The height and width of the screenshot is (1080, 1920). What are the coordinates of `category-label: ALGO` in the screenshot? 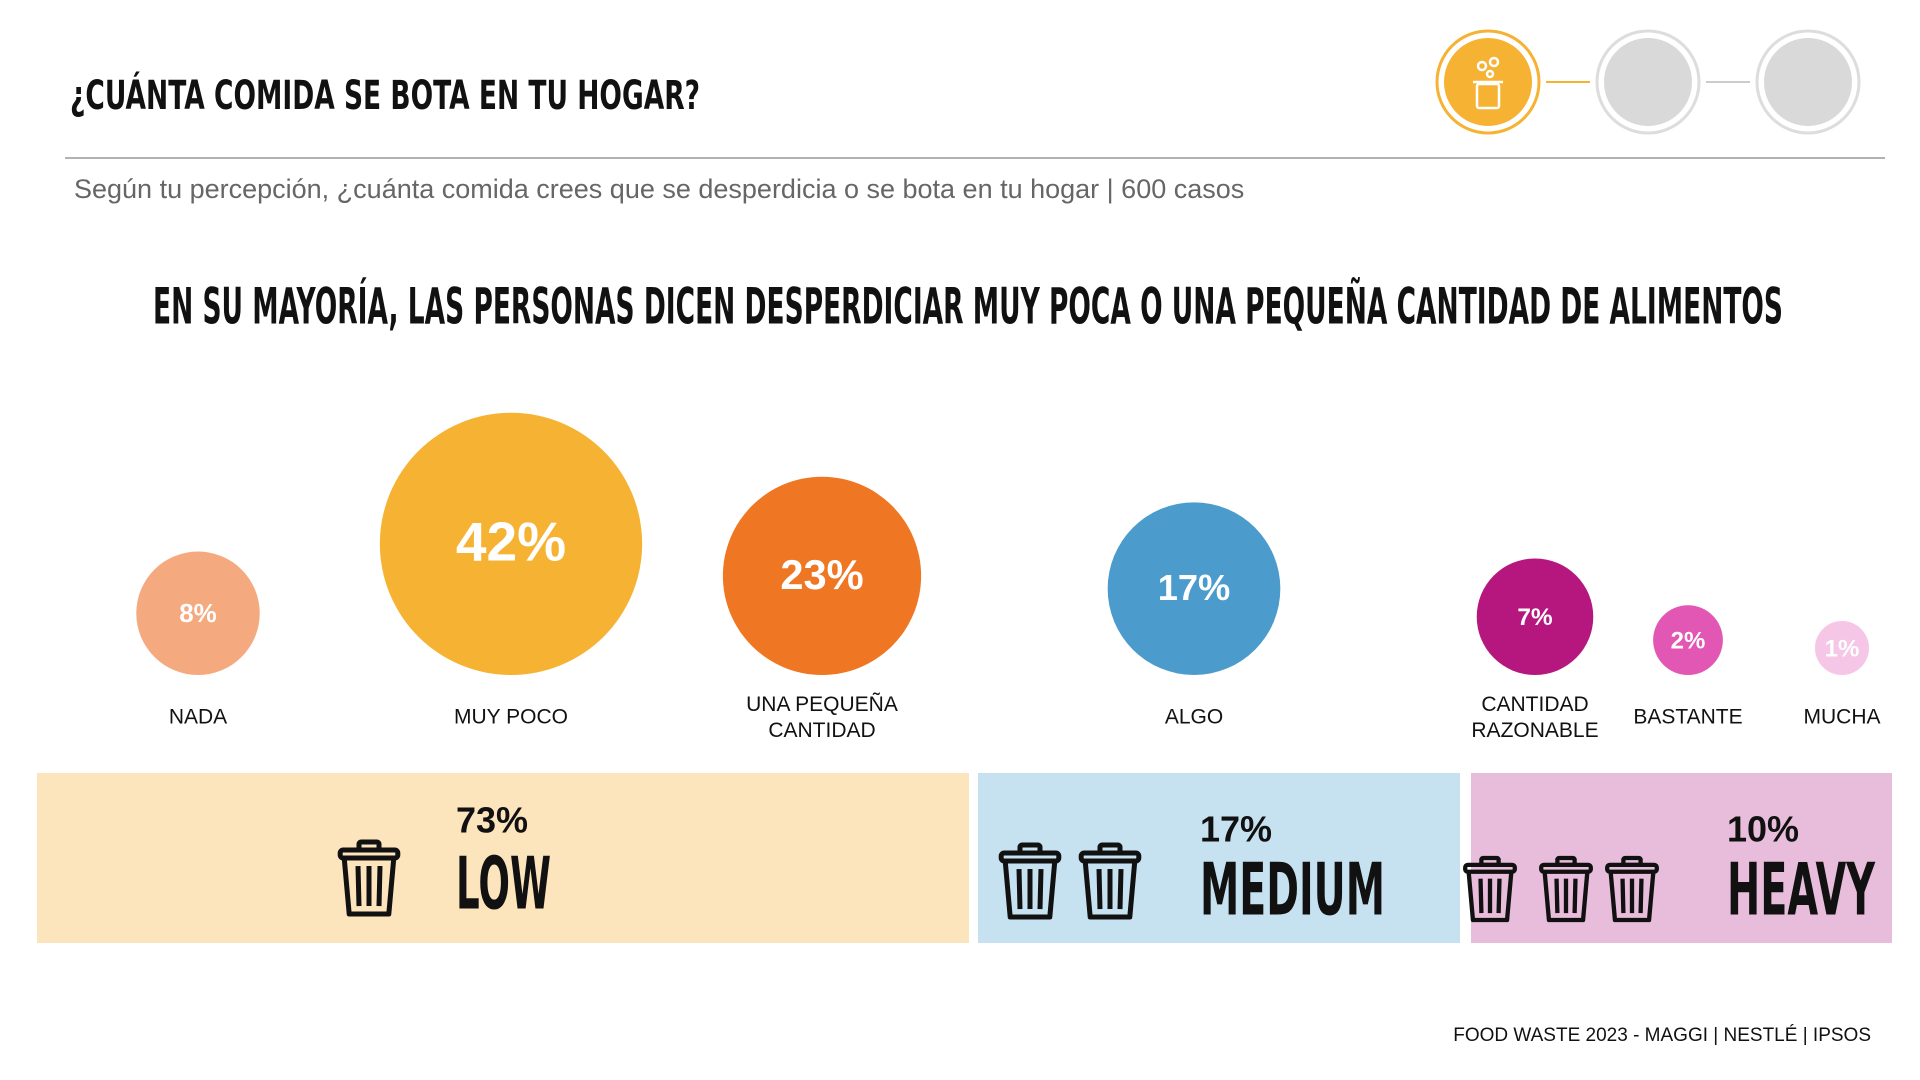 It's located at (1194, 717).